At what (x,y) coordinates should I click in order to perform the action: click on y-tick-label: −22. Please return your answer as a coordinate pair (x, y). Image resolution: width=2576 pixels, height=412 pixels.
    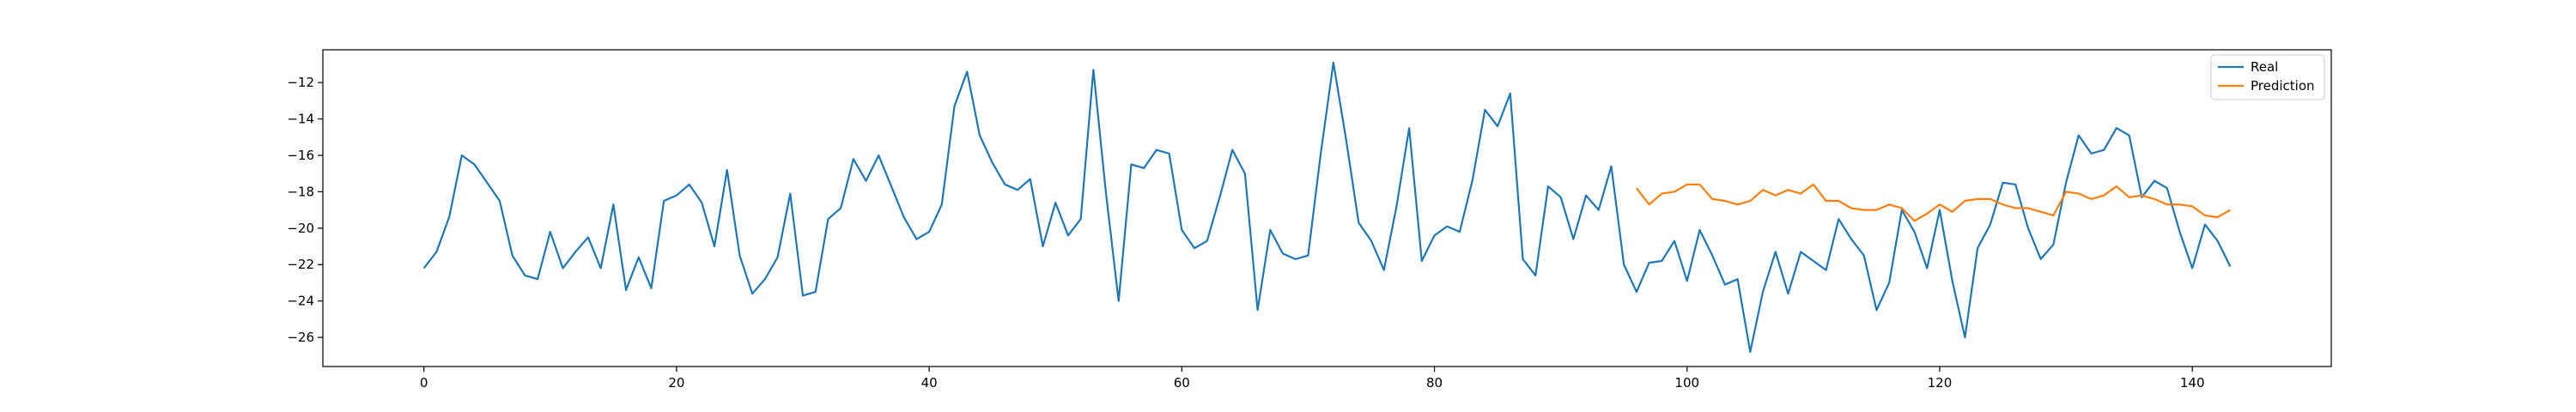
    Looking at the image, I should click on (301, 264).